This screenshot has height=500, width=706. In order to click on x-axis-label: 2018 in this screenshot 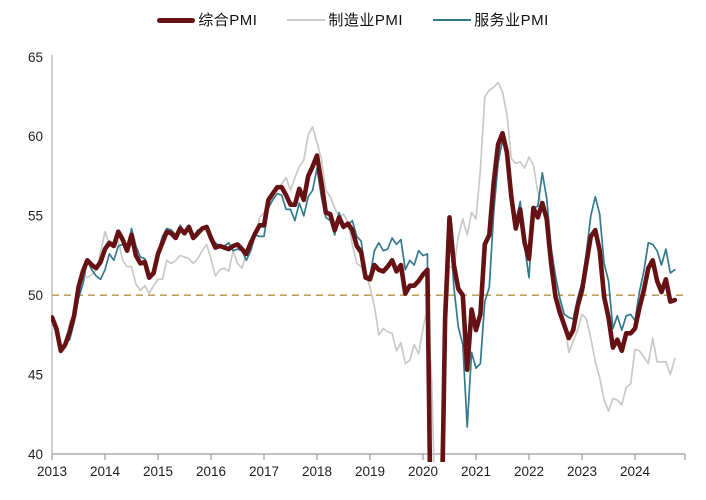, I will do `click(317, 471)`.